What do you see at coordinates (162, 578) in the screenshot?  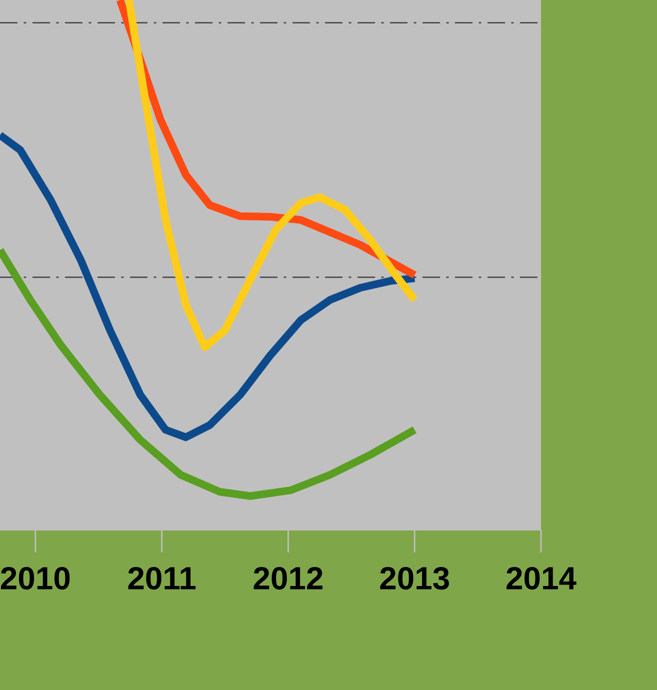 I see `x-tick-label: 2011` at bounding box center [162, 578].